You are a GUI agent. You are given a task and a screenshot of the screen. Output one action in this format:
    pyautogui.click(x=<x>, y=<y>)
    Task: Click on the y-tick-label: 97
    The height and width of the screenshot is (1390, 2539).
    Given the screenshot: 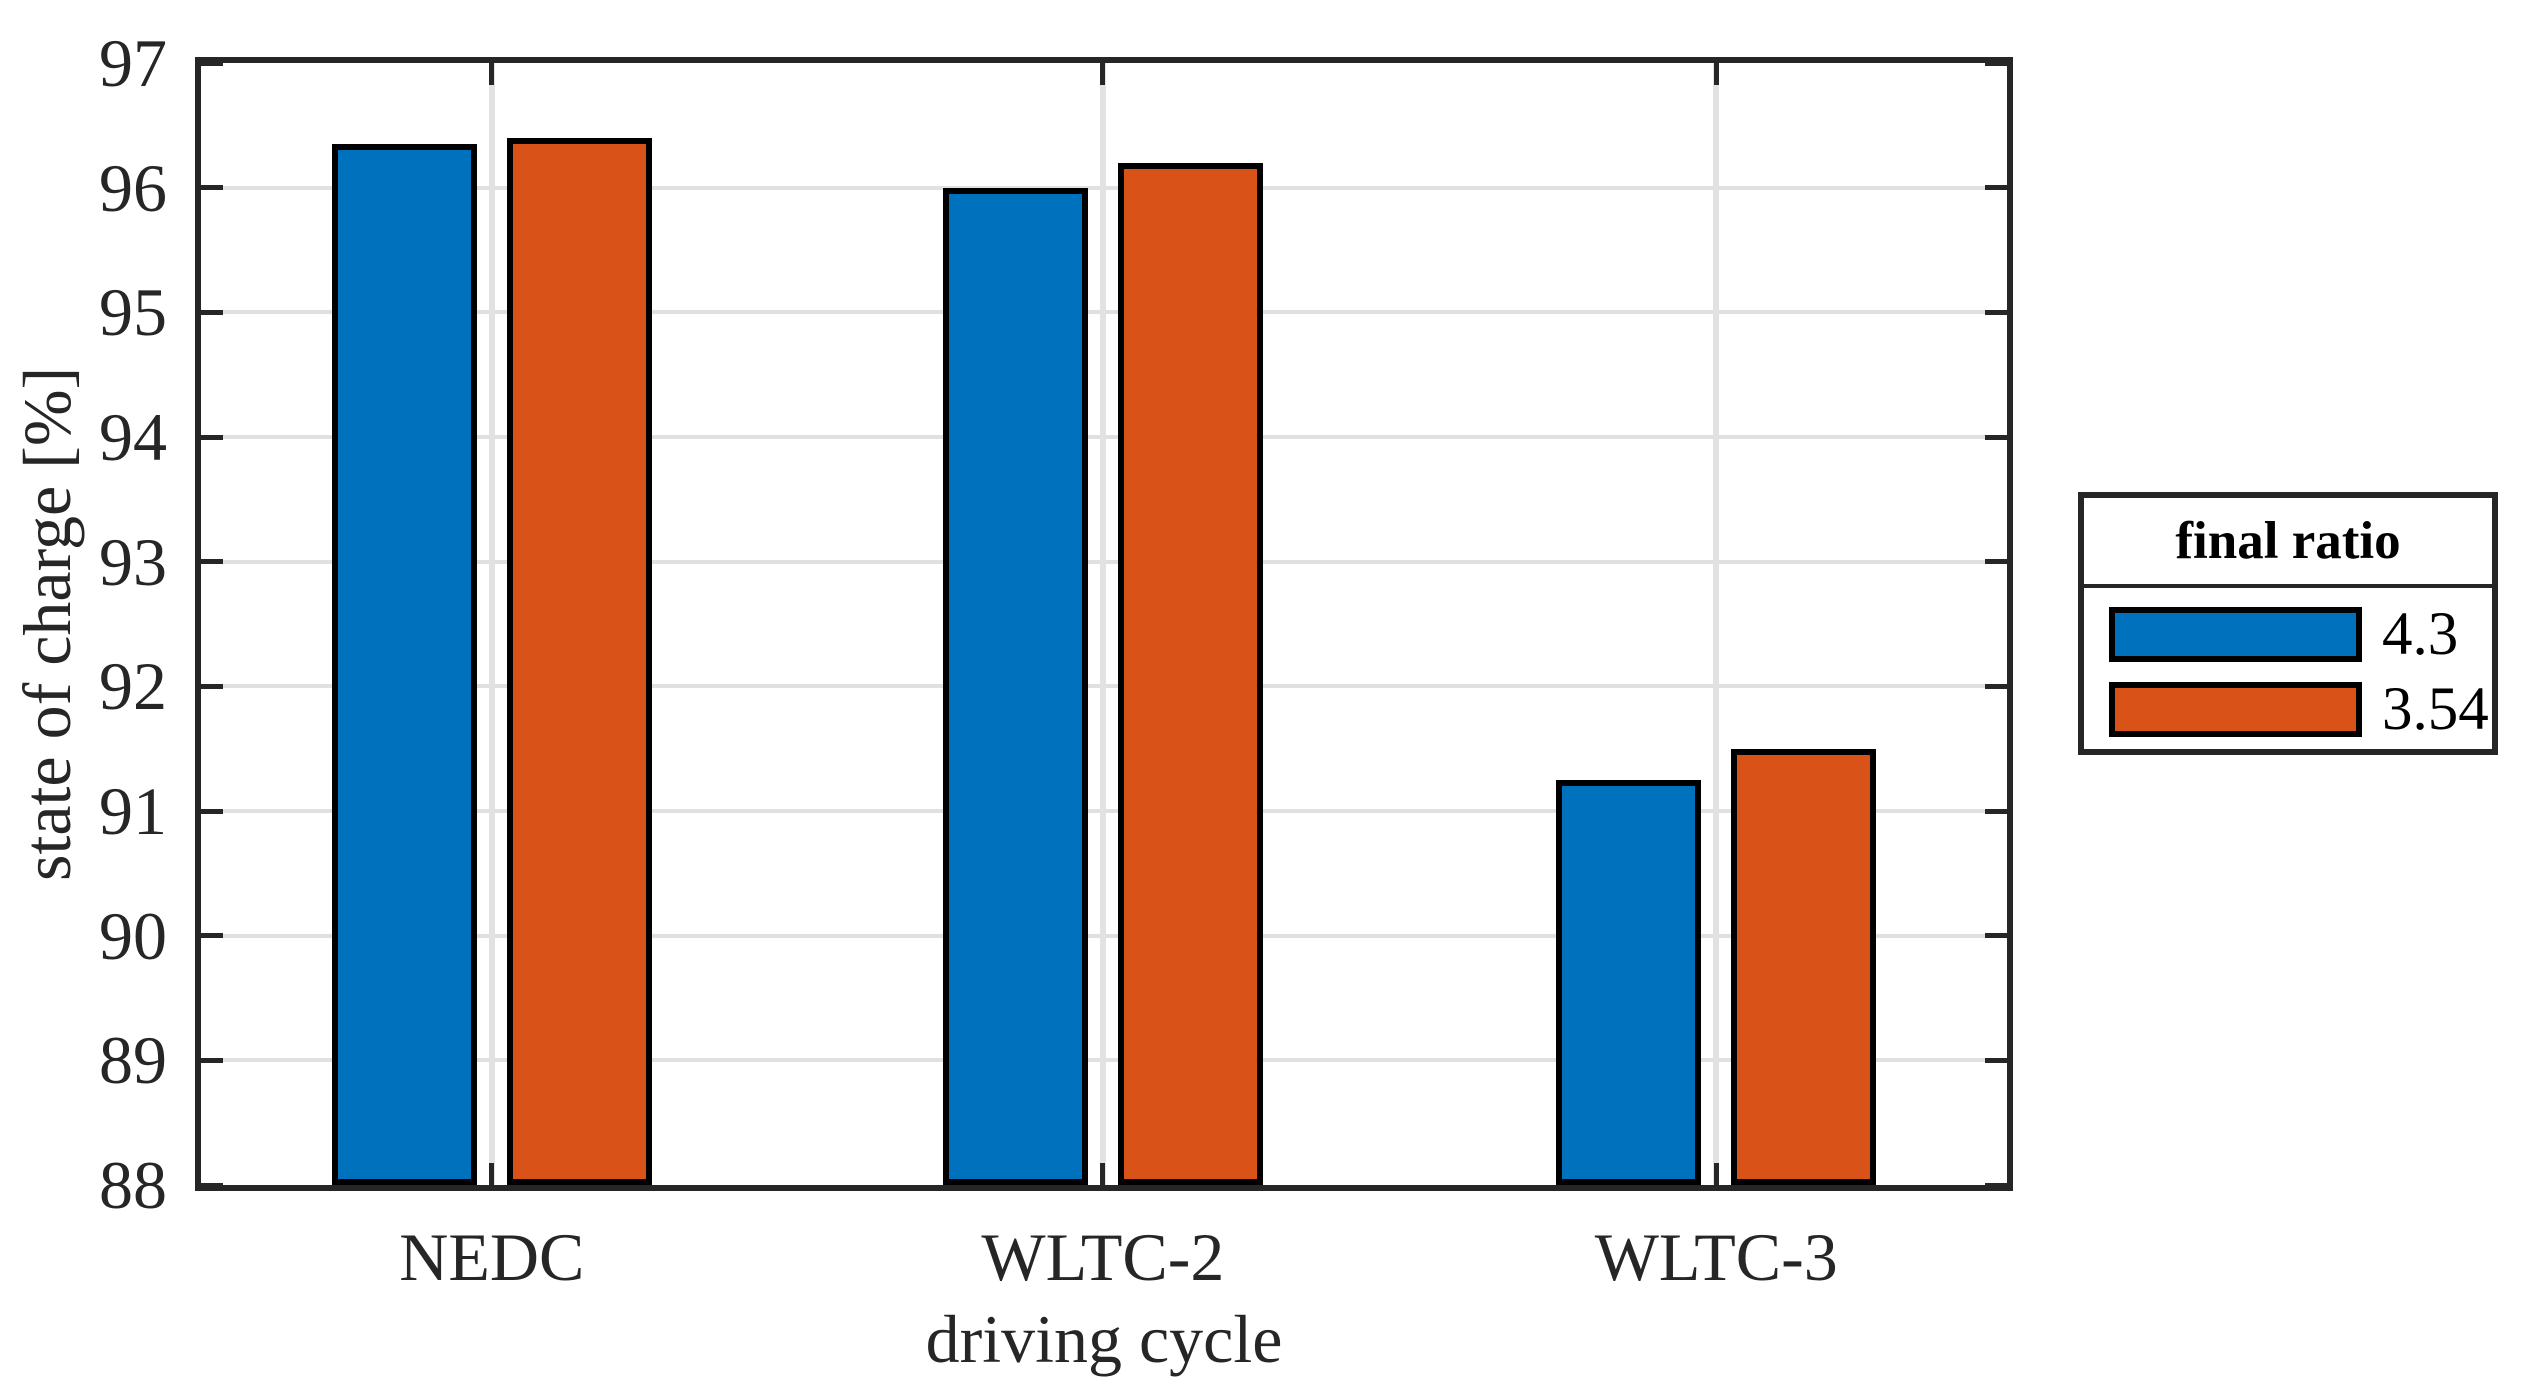 What is the action you would take?
    pyautogui.click(x=133, y=63)
    